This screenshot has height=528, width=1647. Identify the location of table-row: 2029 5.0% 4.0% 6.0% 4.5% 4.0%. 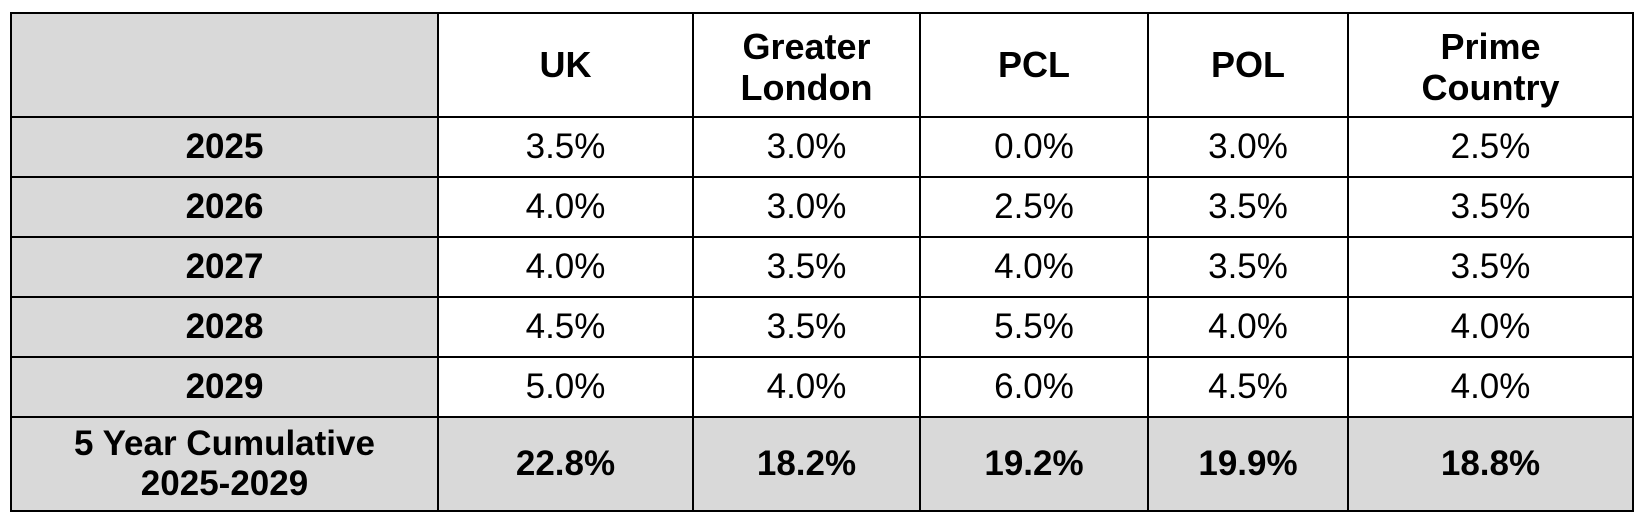
(822, 387).